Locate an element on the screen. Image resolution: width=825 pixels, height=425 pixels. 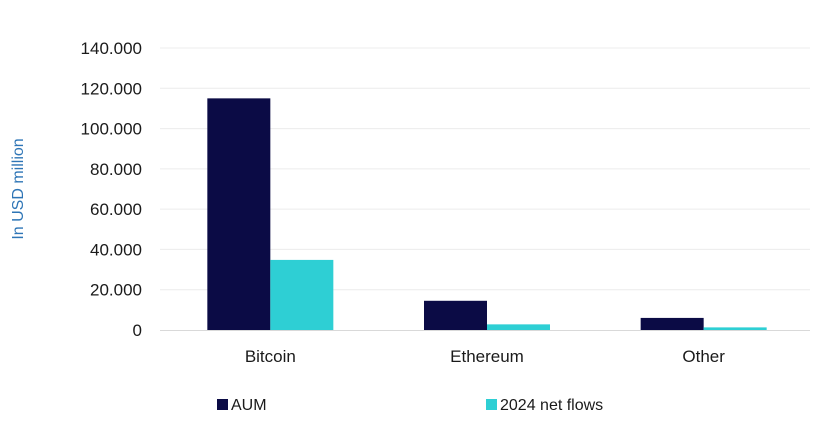
bar-2024-net-flows-ethereum is located at coordinates (518, 327).